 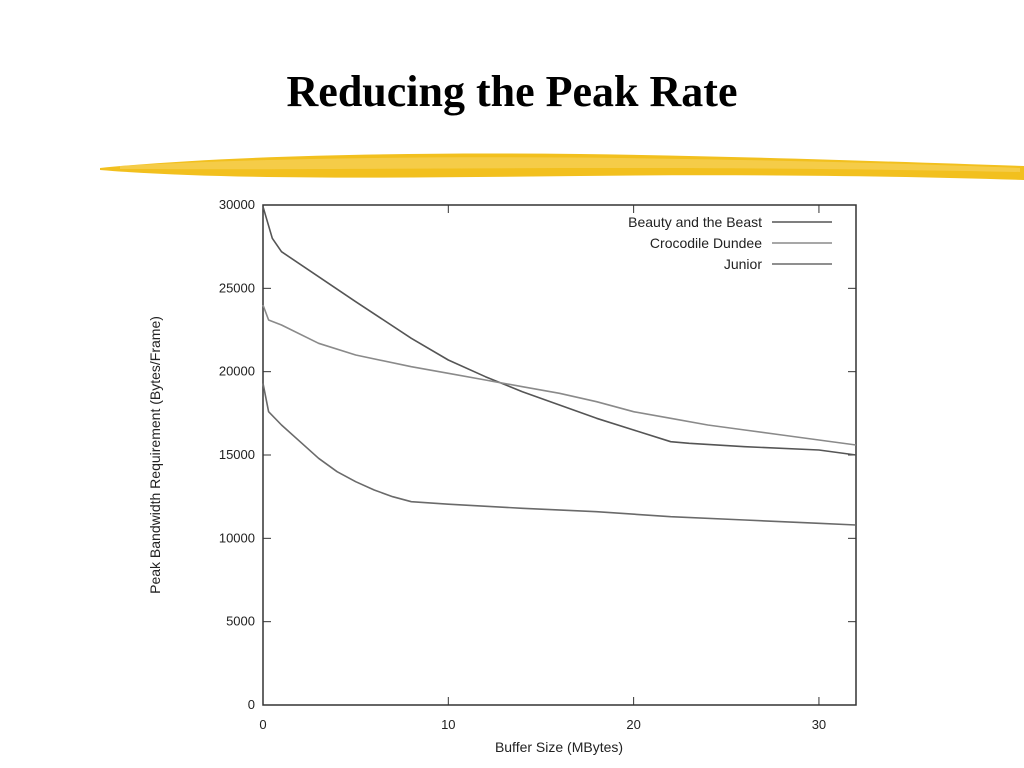 I want to click on x-axis-title: Buffer Size (MBytes), so click(x=559, y=747).